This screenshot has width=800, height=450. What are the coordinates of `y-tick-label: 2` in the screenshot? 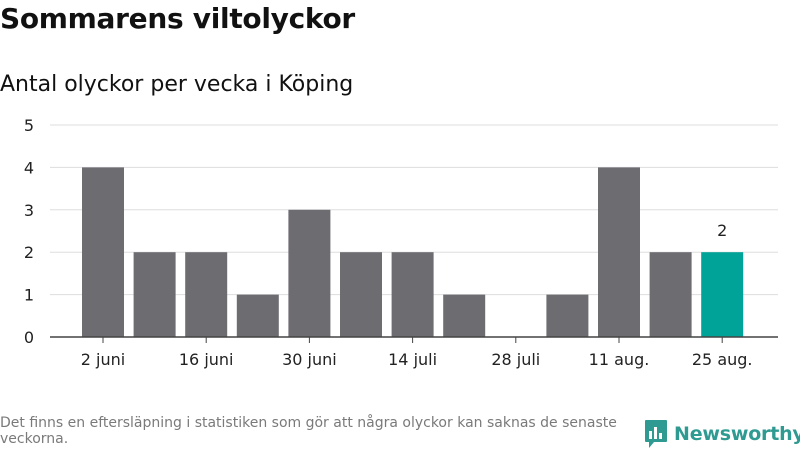 It's located at (29, 252).